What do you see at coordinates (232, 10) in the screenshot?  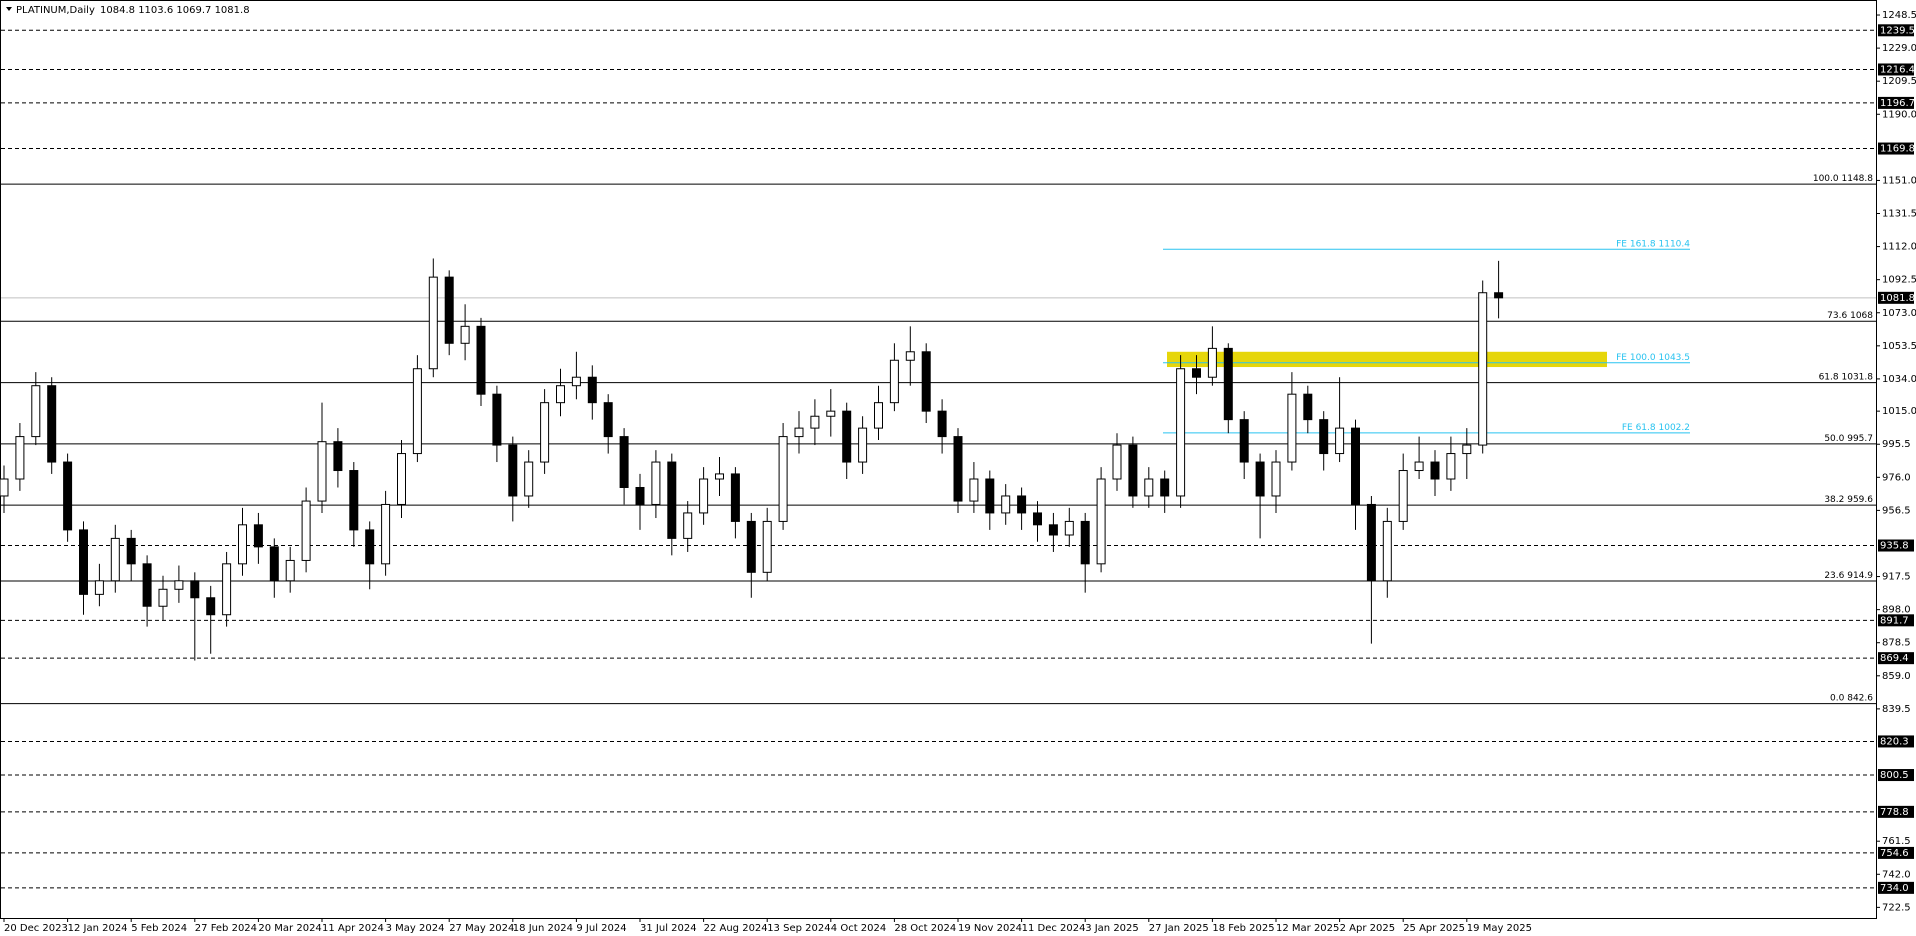 I see `quote-close: 1081.8` at bounding box center [232, 10].